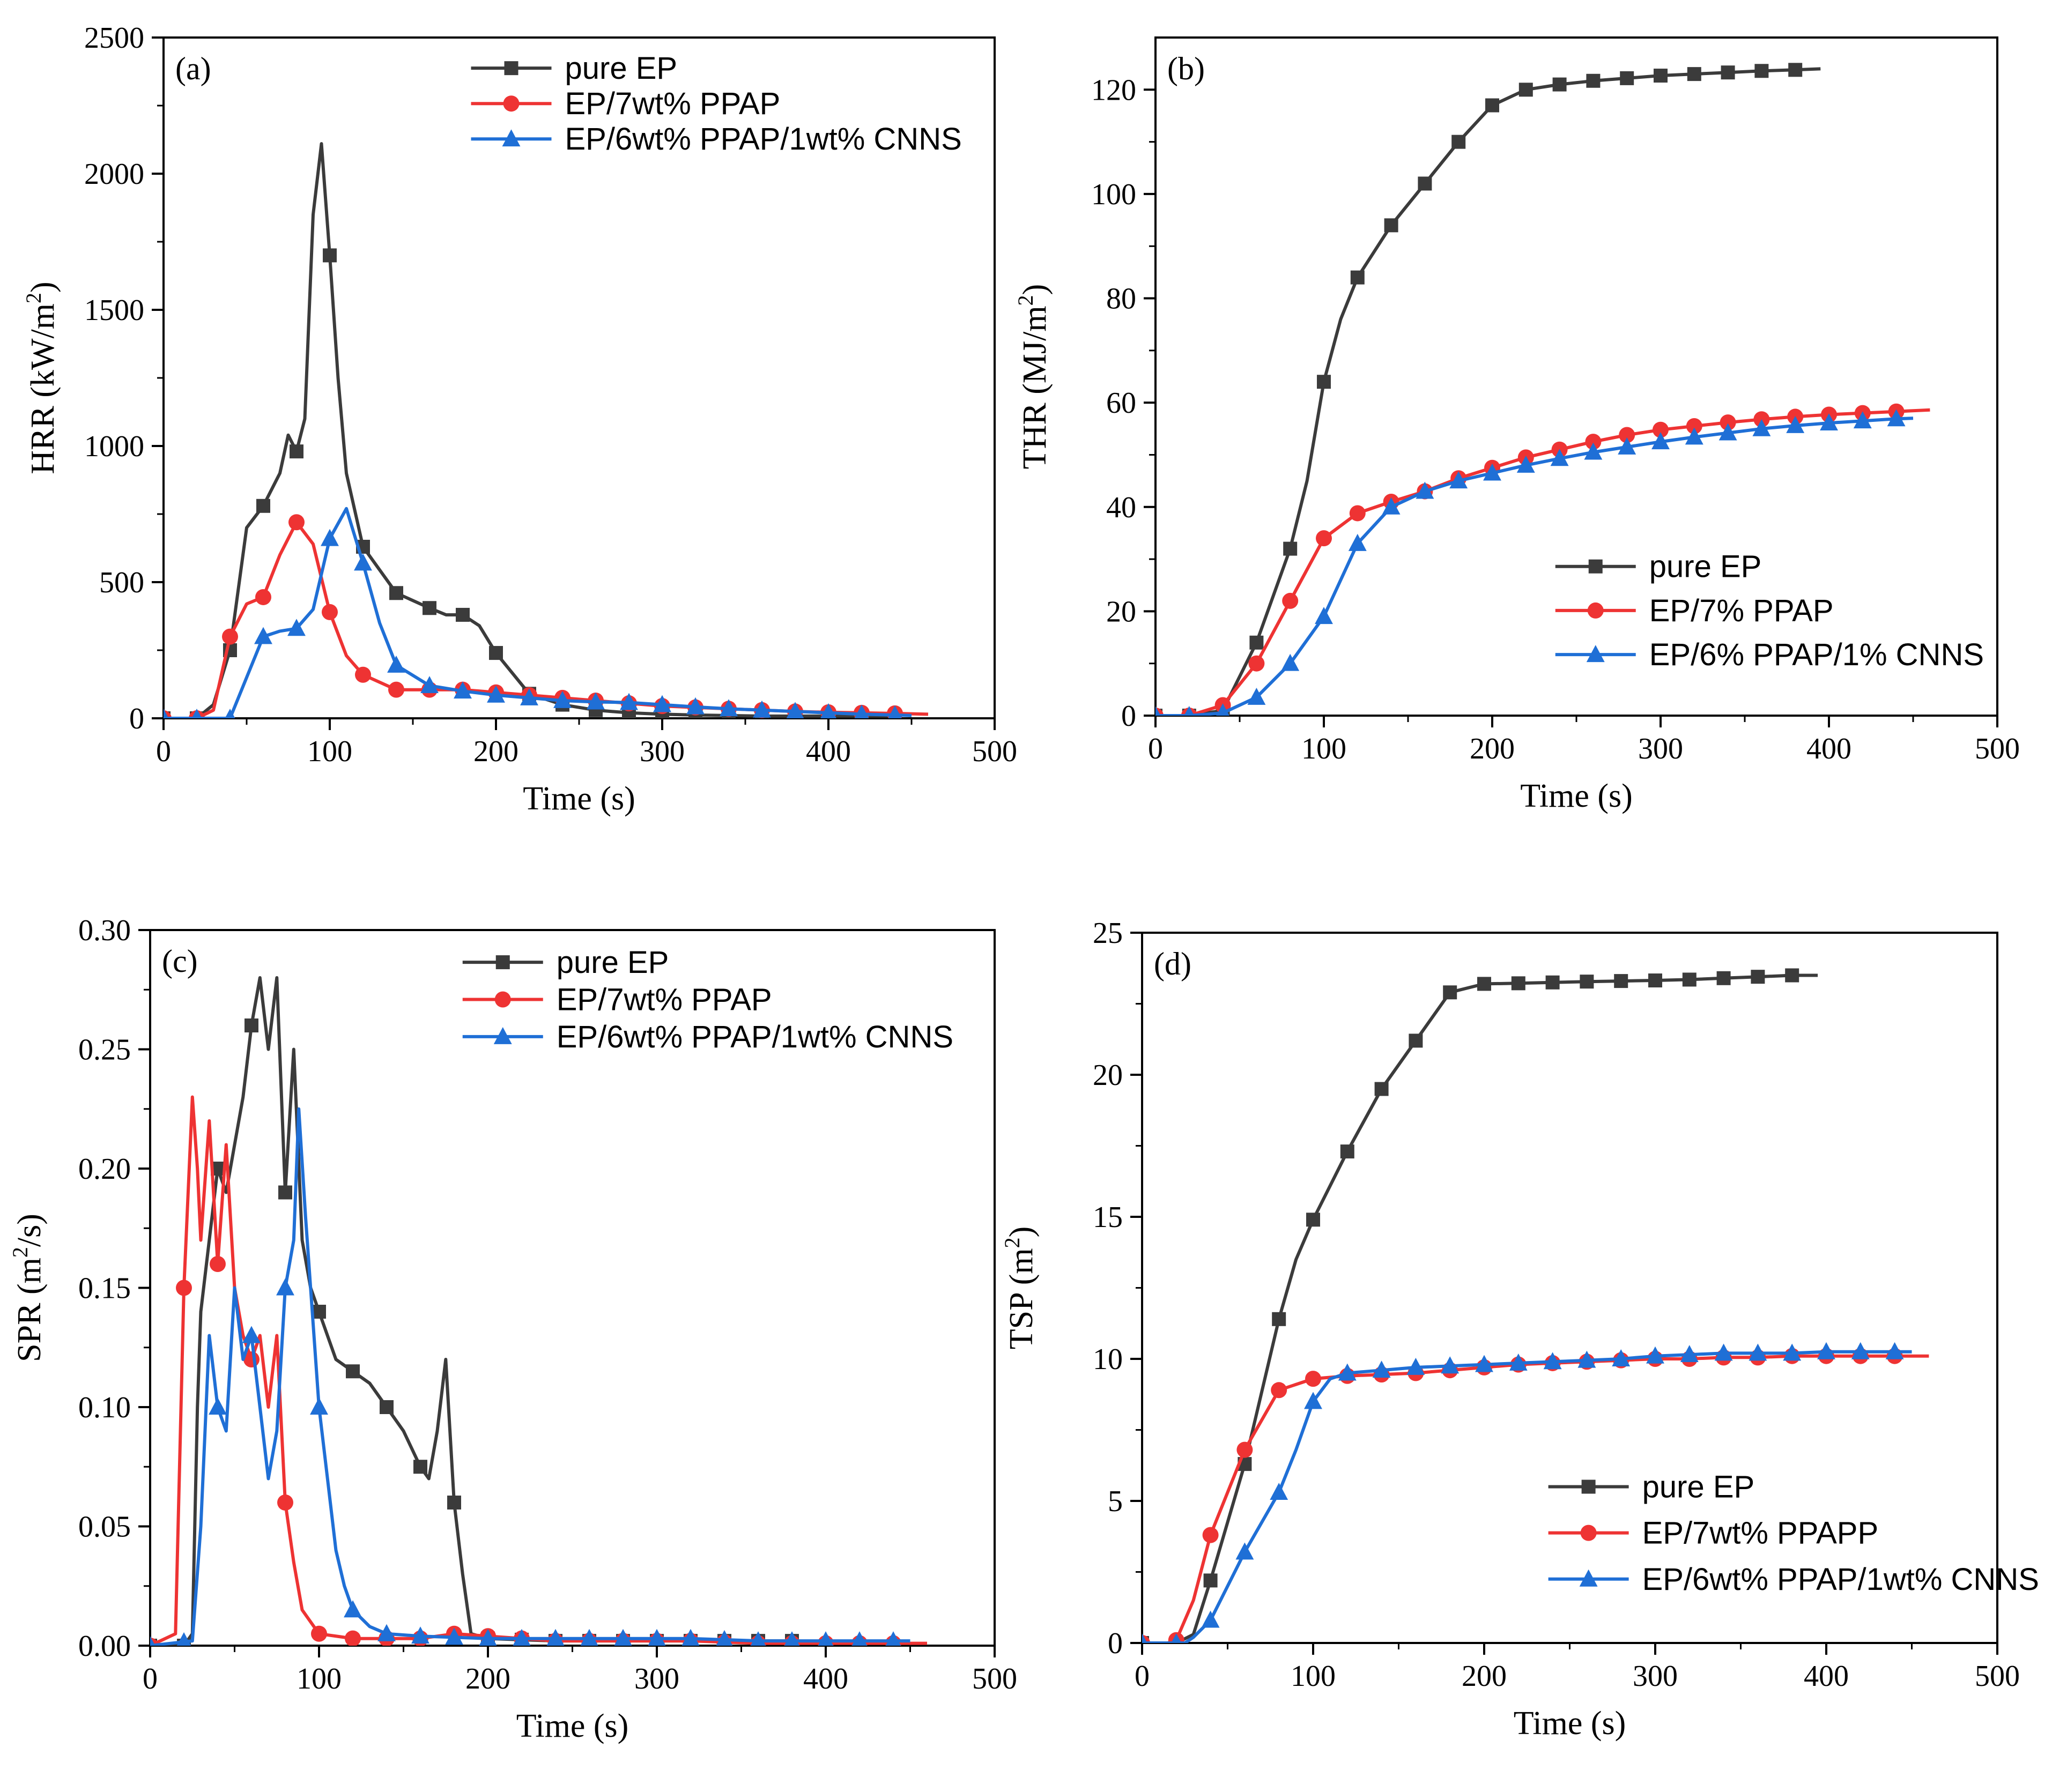 The image size is (2052, 1792). What do you see at coordinates (114, 310) in the screenshot?
I see `y-tick-label: 1500` at bounding box center [114, 310].